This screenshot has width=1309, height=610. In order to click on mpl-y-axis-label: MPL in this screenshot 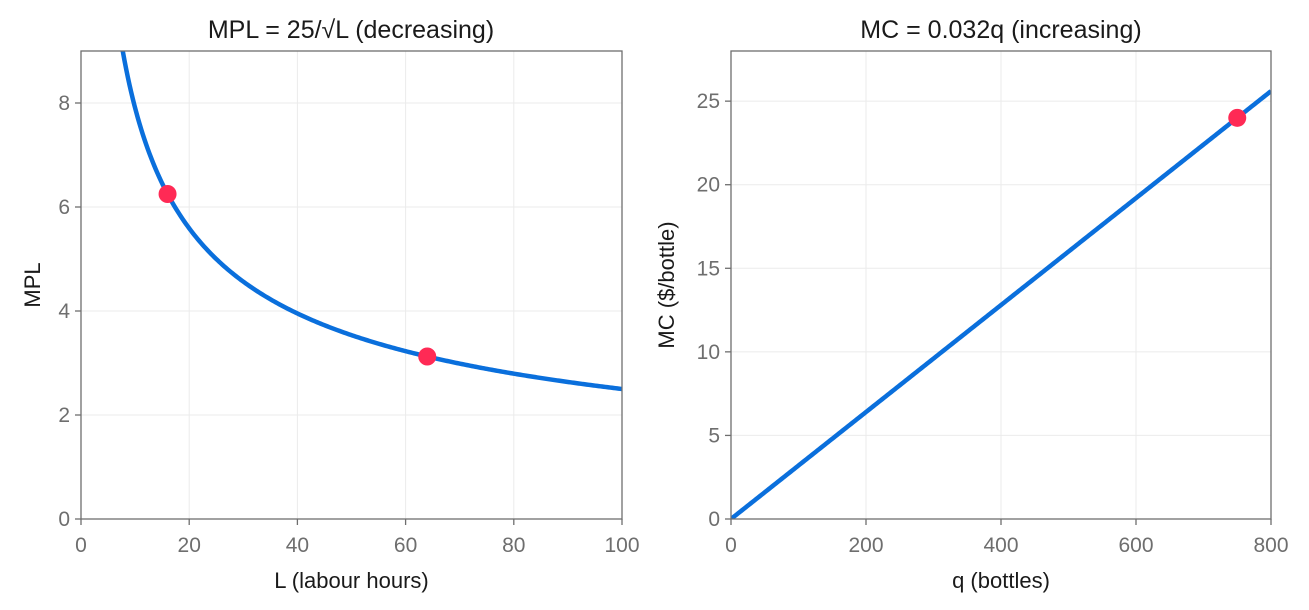, I will do `click(32, 284)`.